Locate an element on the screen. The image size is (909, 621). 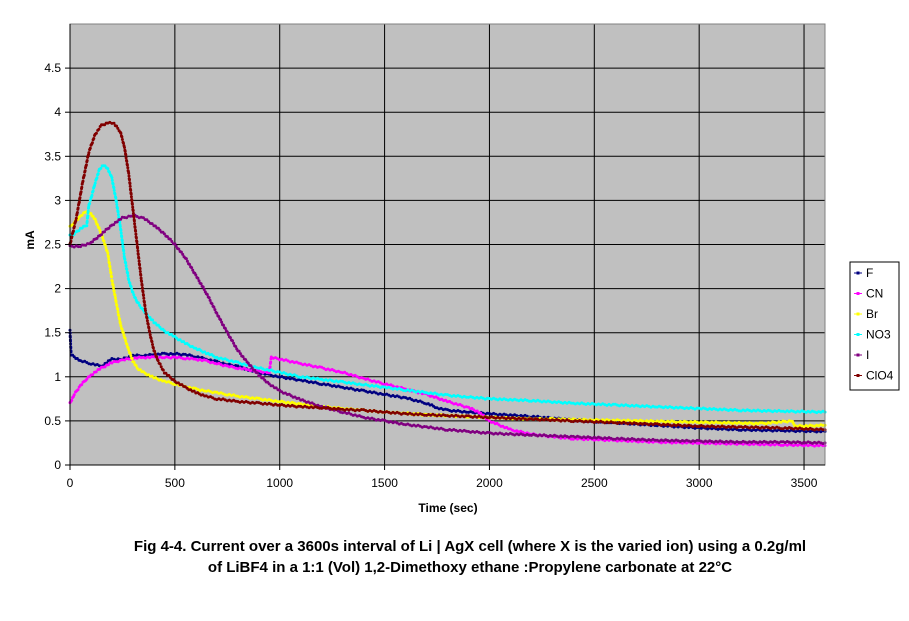
x-tick-label: 3500 is located at coordinates (804, 483).